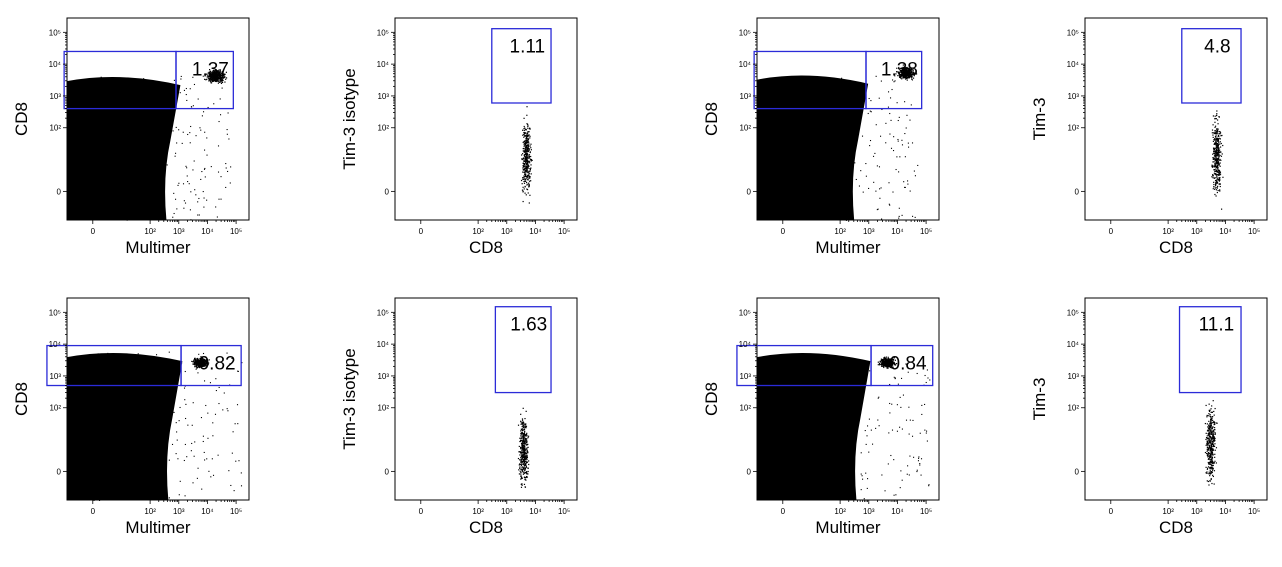  I want to click on y-tick-label: 10³, so click(745, 376).